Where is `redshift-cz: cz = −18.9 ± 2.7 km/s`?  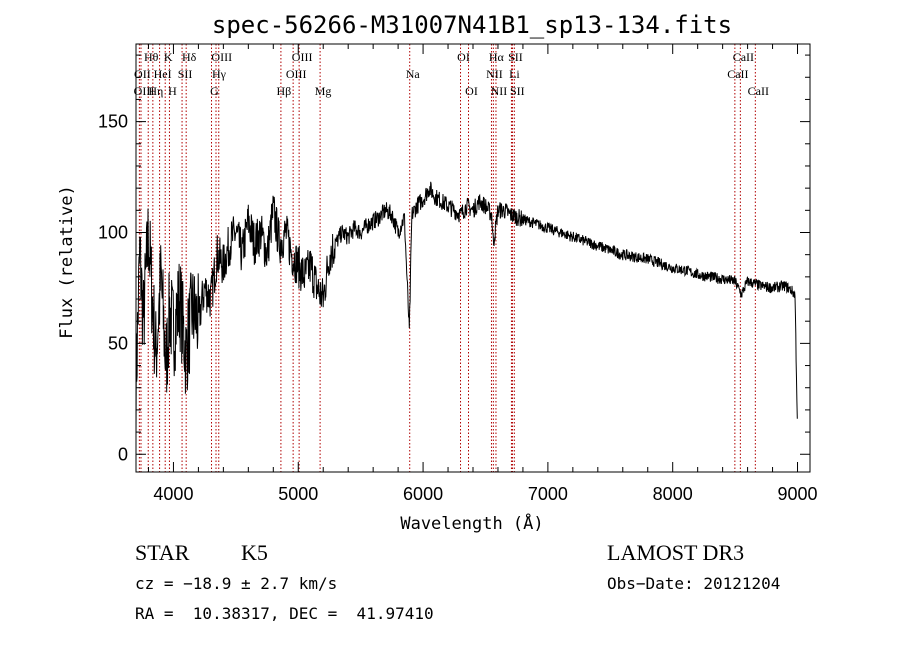 redshift-cz: cz = −18.9 ± 2.7 km/s is located at coordinates (236, 583).